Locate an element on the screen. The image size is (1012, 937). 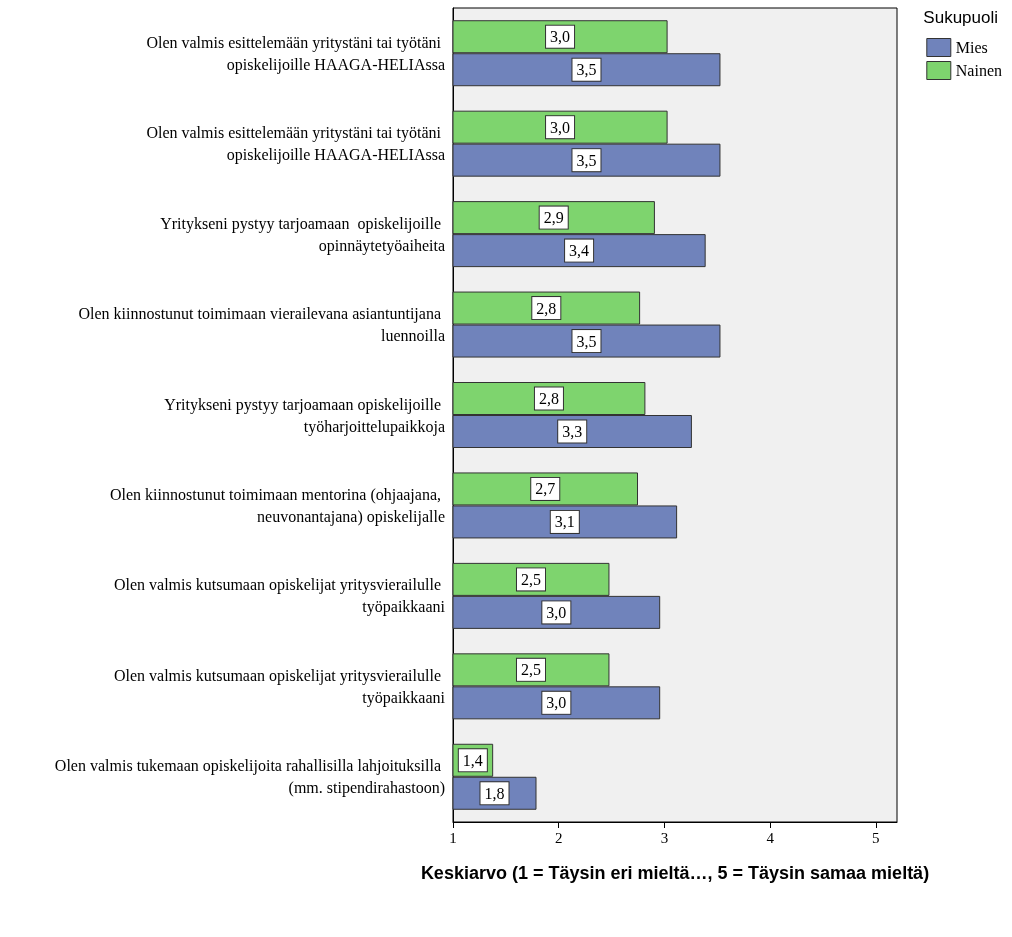
legend-label: Nainen is located at coordinates (978, 70).